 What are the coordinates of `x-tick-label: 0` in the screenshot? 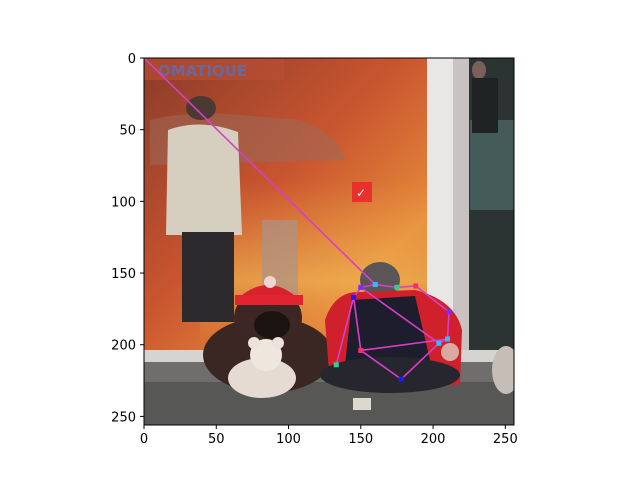 It's located at (144, 439).